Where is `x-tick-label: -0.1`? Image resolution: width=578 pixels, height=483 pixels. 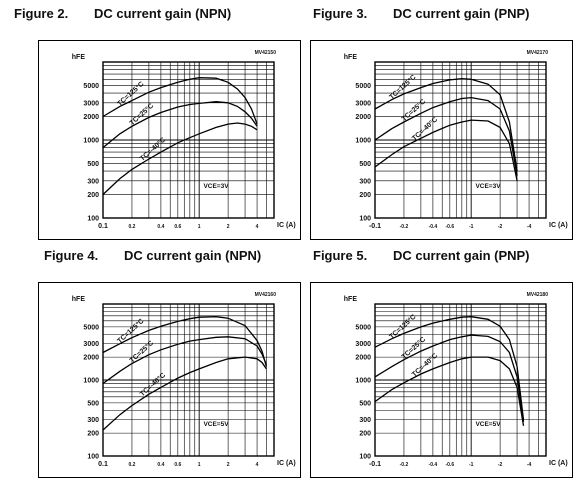
x-tick-label: -0.1 is located at coordinates (375, 464).